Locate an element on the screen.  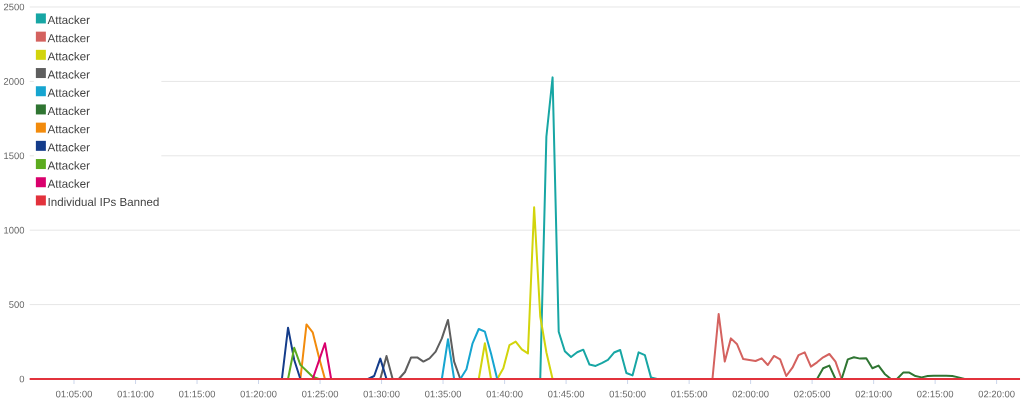
x-tick-label: 01:10:00 is located at coordinates (135, 394).